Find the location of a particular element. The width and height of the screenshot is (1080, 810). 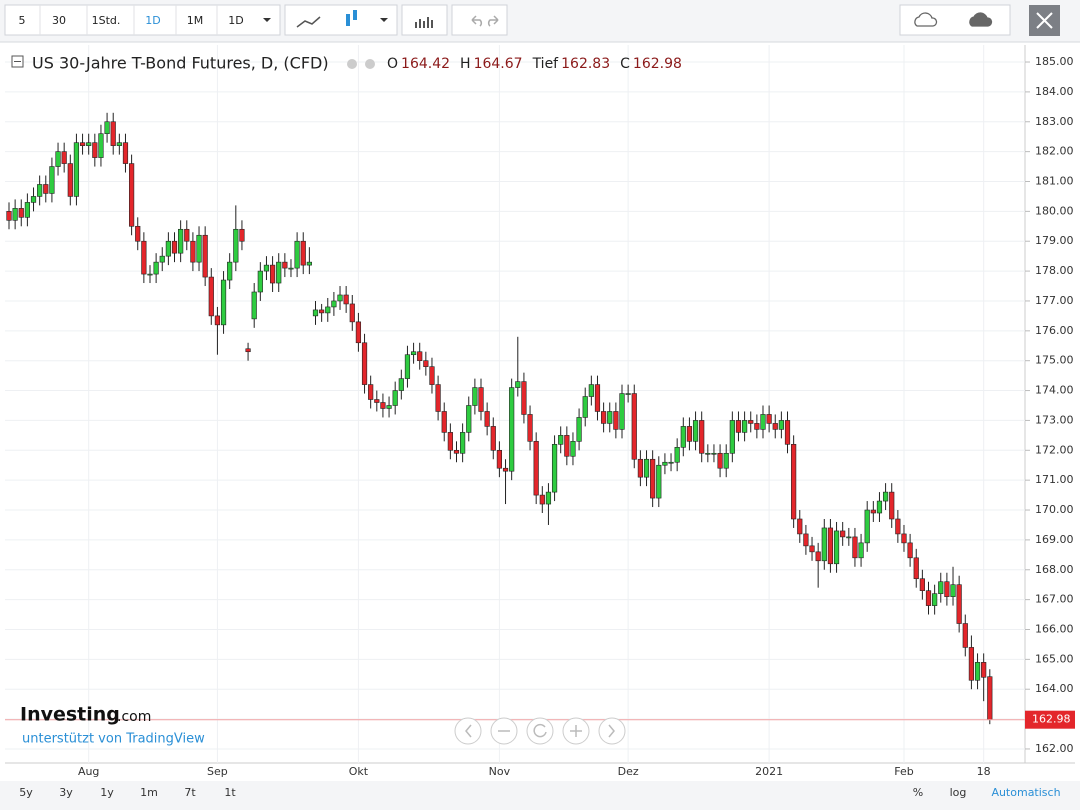

scale-button: log is located at coordinates (958, 792).